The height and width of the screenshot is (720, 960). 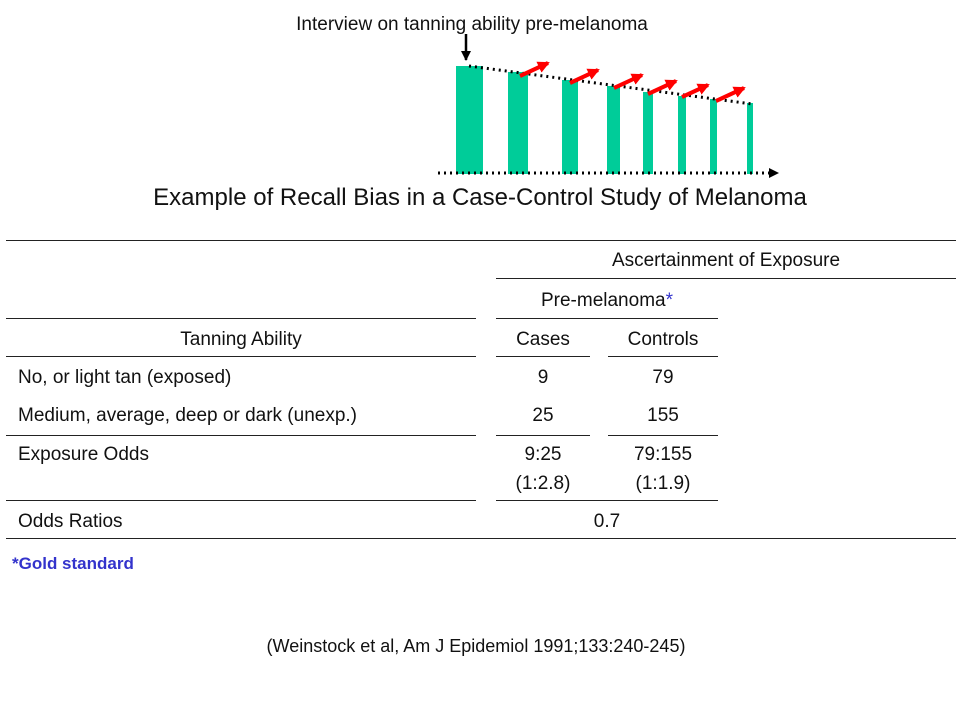 What do you see at coordinates (83, 454) in the screenshot?
I see `odds-label: Exposure Odds` at bounding box center [83, 454].